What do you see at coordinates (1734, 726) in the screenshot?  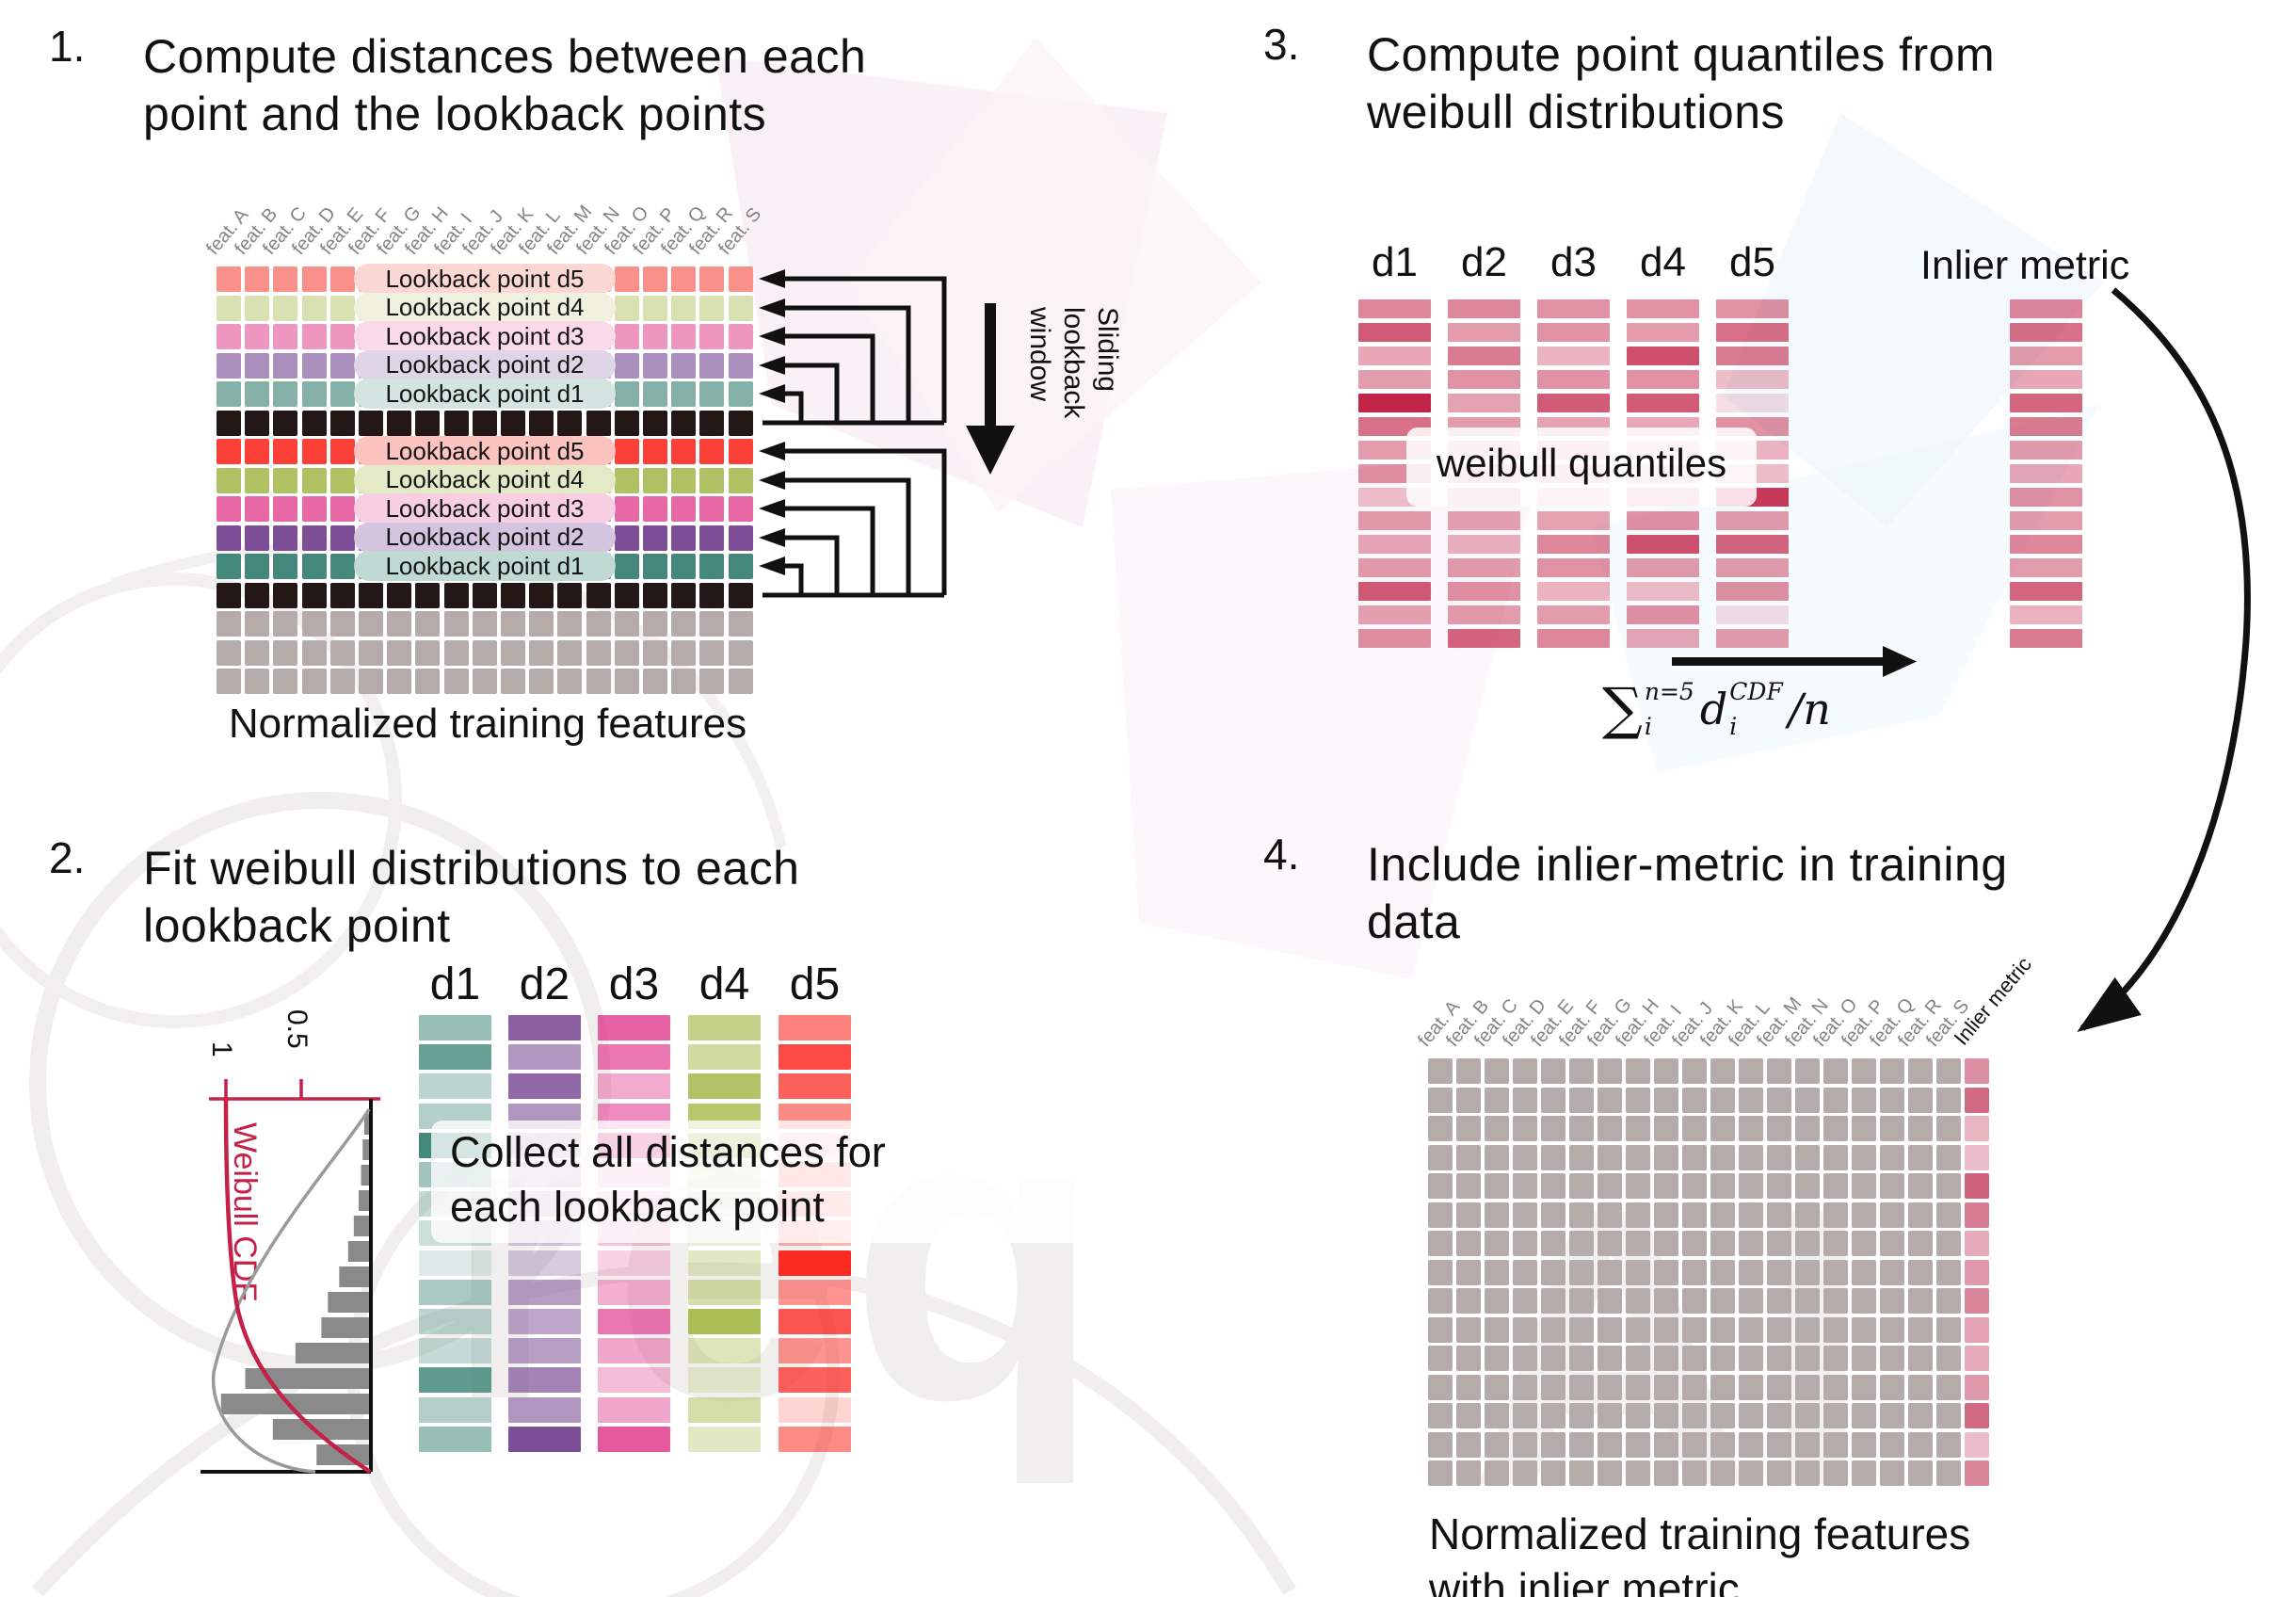 I see `formula-var-sub: i` at bounding box center [1734, 726].